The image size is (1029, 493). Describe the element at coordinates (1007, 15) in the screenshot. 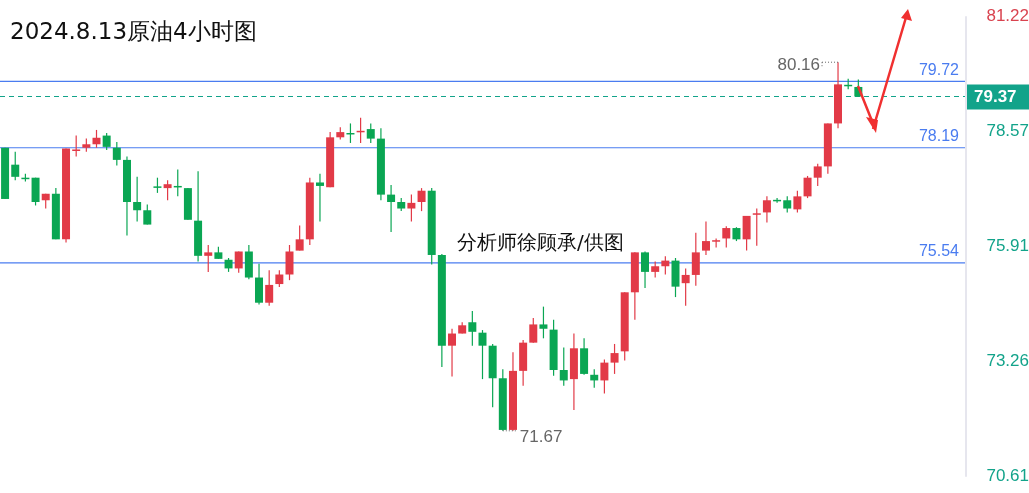

I see `y-tick-label: 81.22` at that location.